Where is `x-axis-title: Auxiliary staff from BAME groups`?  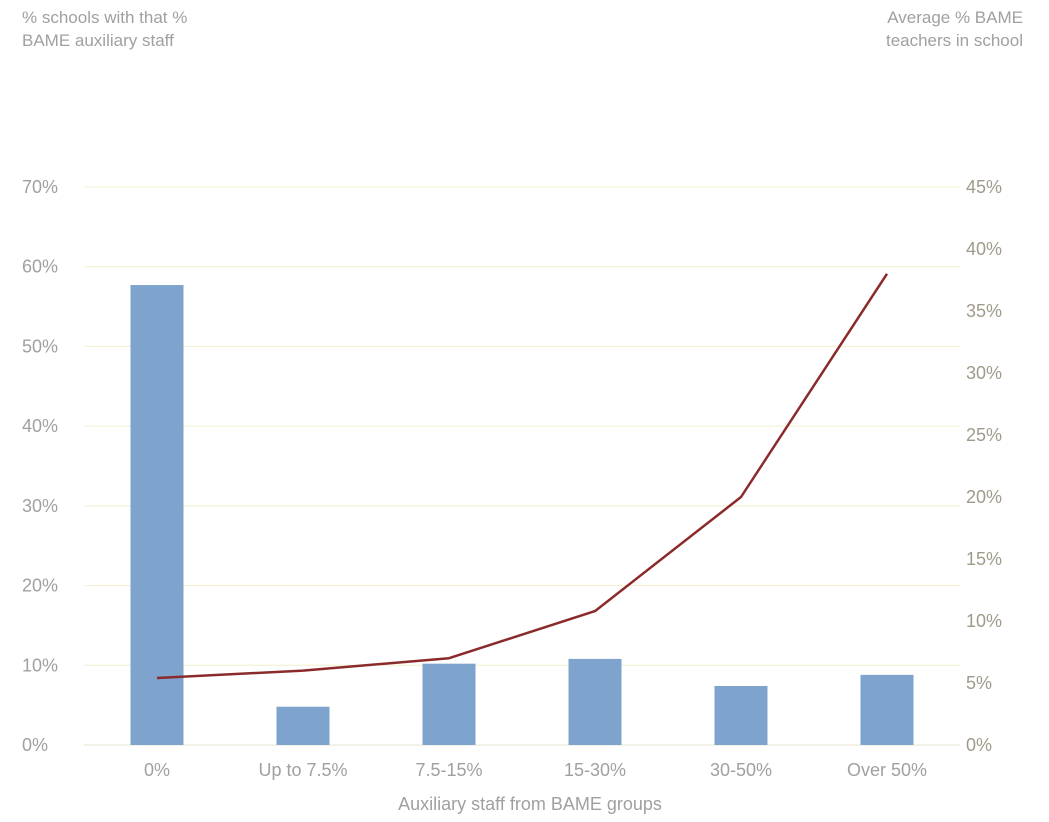 x-axis-title: Auxiliary staff from BAME groups is located at coordinates (530, 804).